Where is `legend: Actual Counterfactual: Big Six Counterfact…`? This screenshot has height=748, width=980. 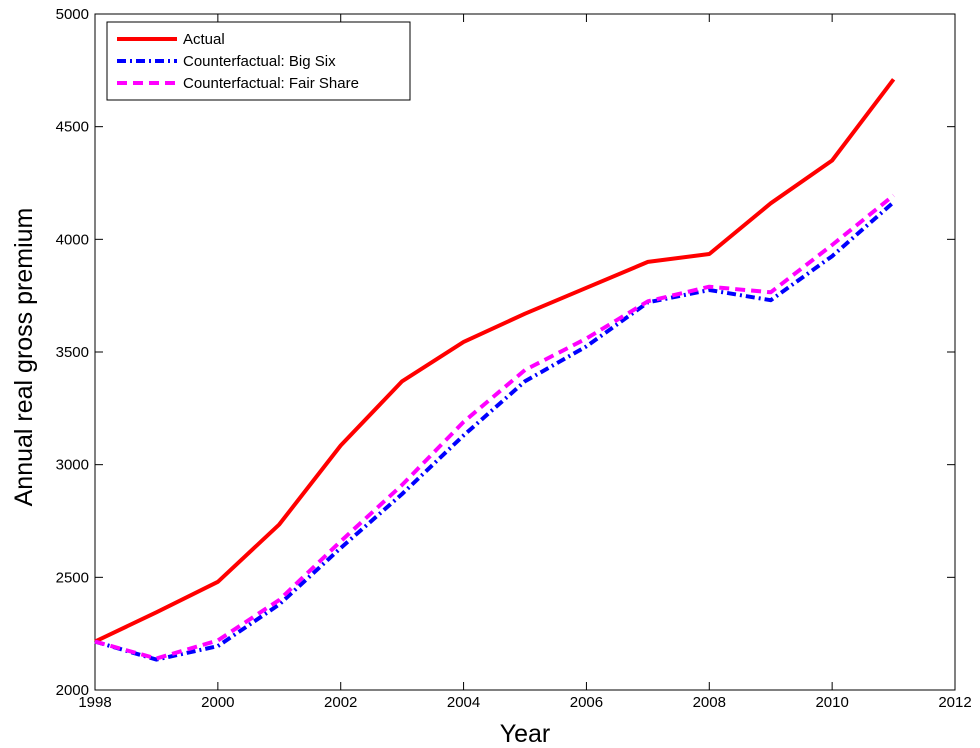
legend: Actual Counterfactual: Big Six Counterfact… is located at coordinates (258, 61).